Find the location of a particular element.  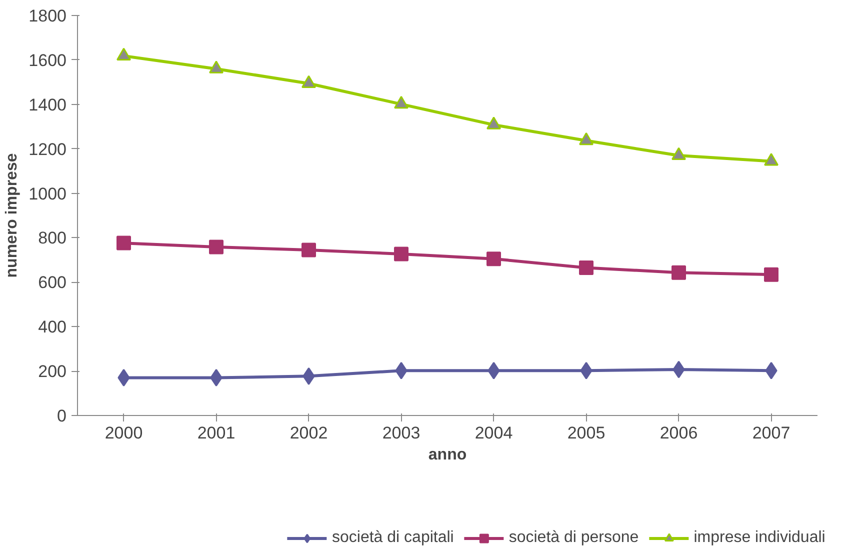

y-tick-label: 800 is located at coordinates (52, 238).